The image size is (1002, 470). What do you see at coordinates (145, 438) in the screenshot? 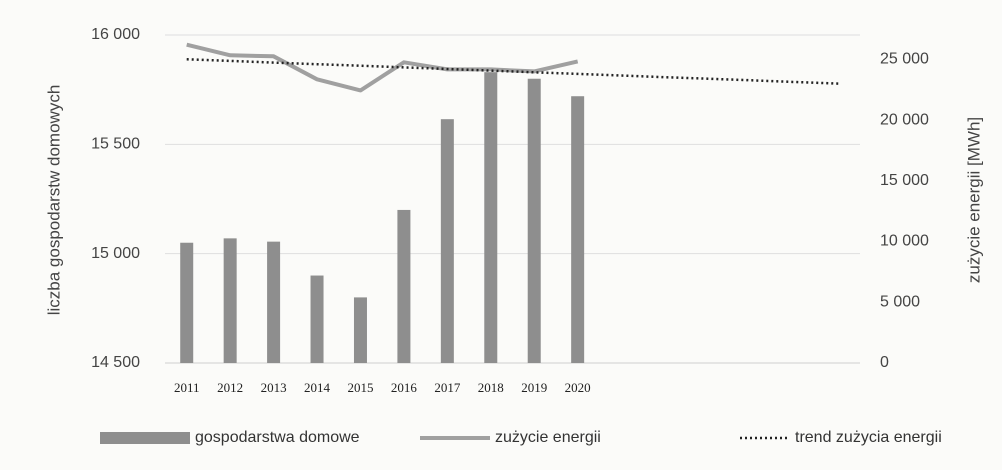
I see `legend-swatch` at bounding box center [145, 438].